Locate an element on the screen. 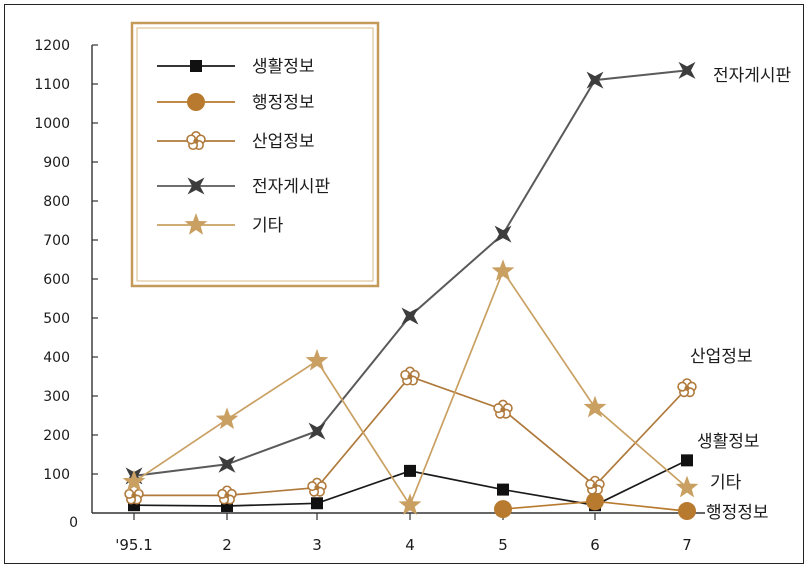 The height and width of the screenshot is (571, 810). y-tick-label: 900 is located at coordinates (56, 163).